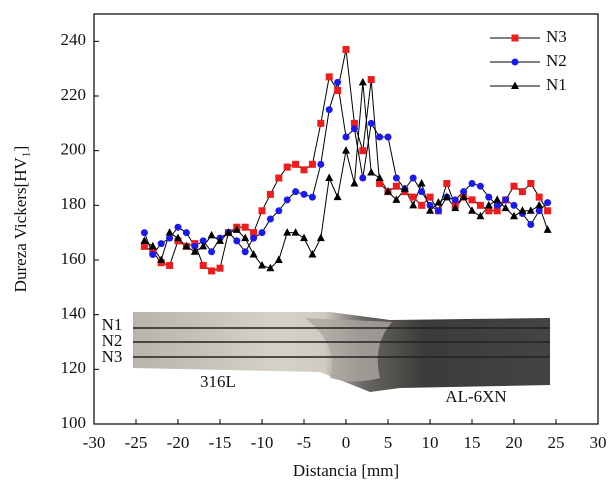  Describe the element at coordinates (475, 396) in the screenshot. I see `inset-label: AL-6XN` at that location.